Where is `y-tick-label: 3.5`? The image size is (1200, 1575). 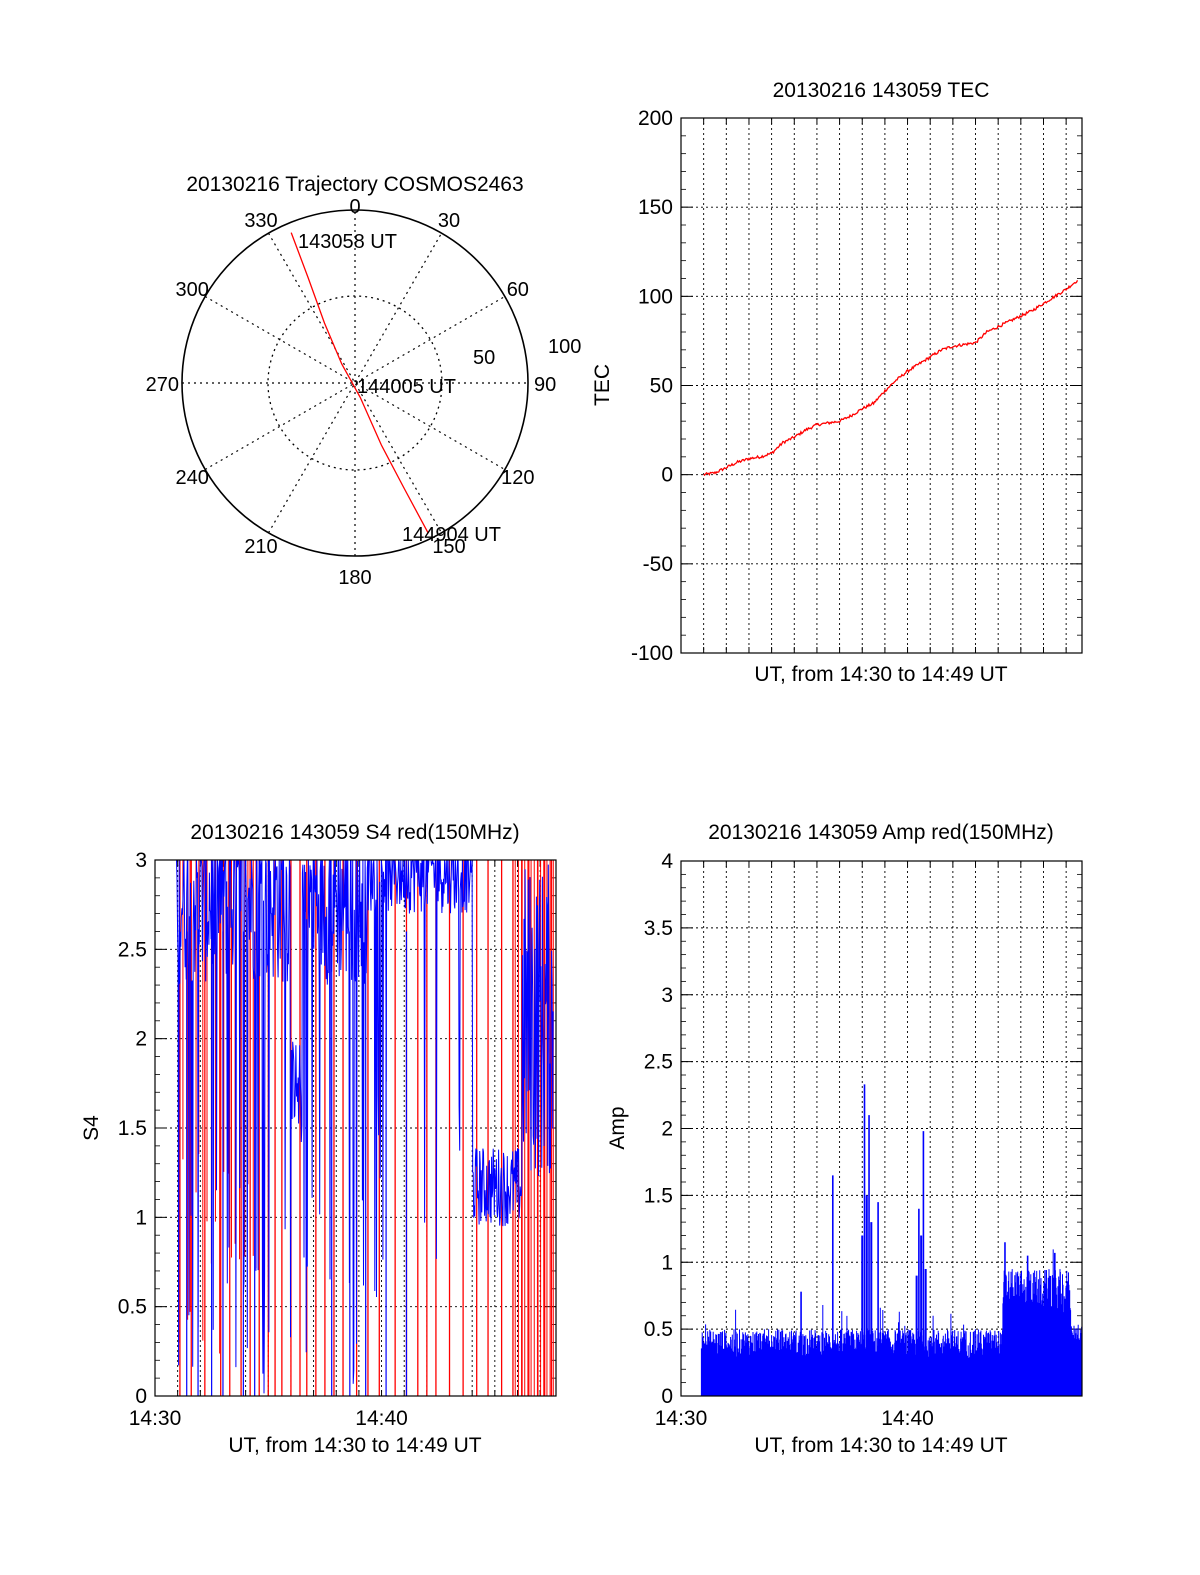
y-tick-label: 3.5 is located at coordinates (658, 928).